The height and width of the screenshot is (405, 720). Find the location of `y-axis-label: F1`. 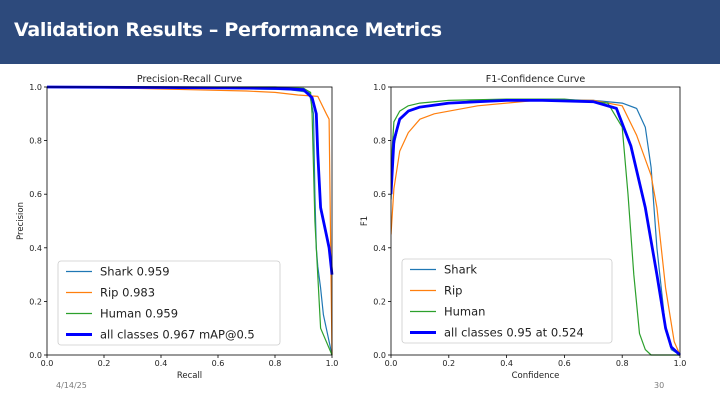

y-axis-label: F1 is located at coordinates (365, 221).